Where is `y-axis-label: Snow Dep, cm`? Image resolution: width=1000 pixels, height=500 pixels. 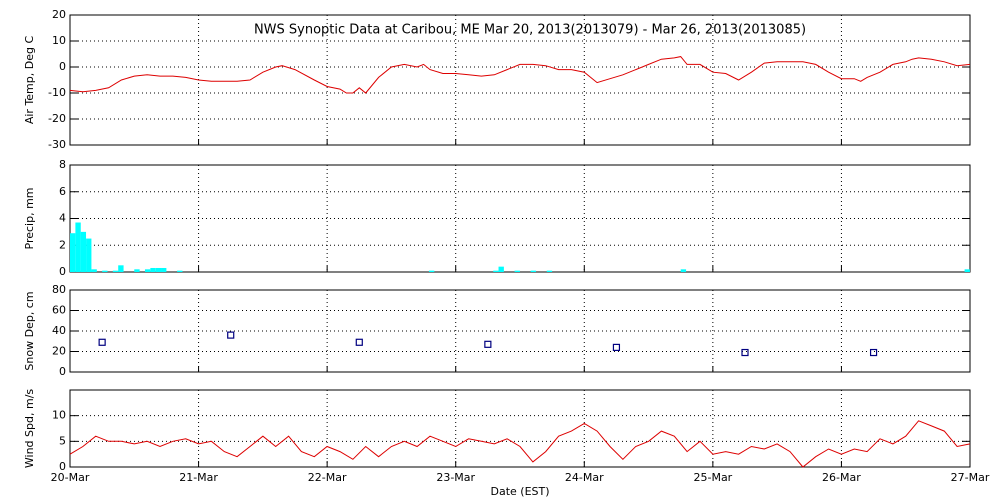 y-axis-label: Snow Dep, cm is located at coordinates (29, 330).